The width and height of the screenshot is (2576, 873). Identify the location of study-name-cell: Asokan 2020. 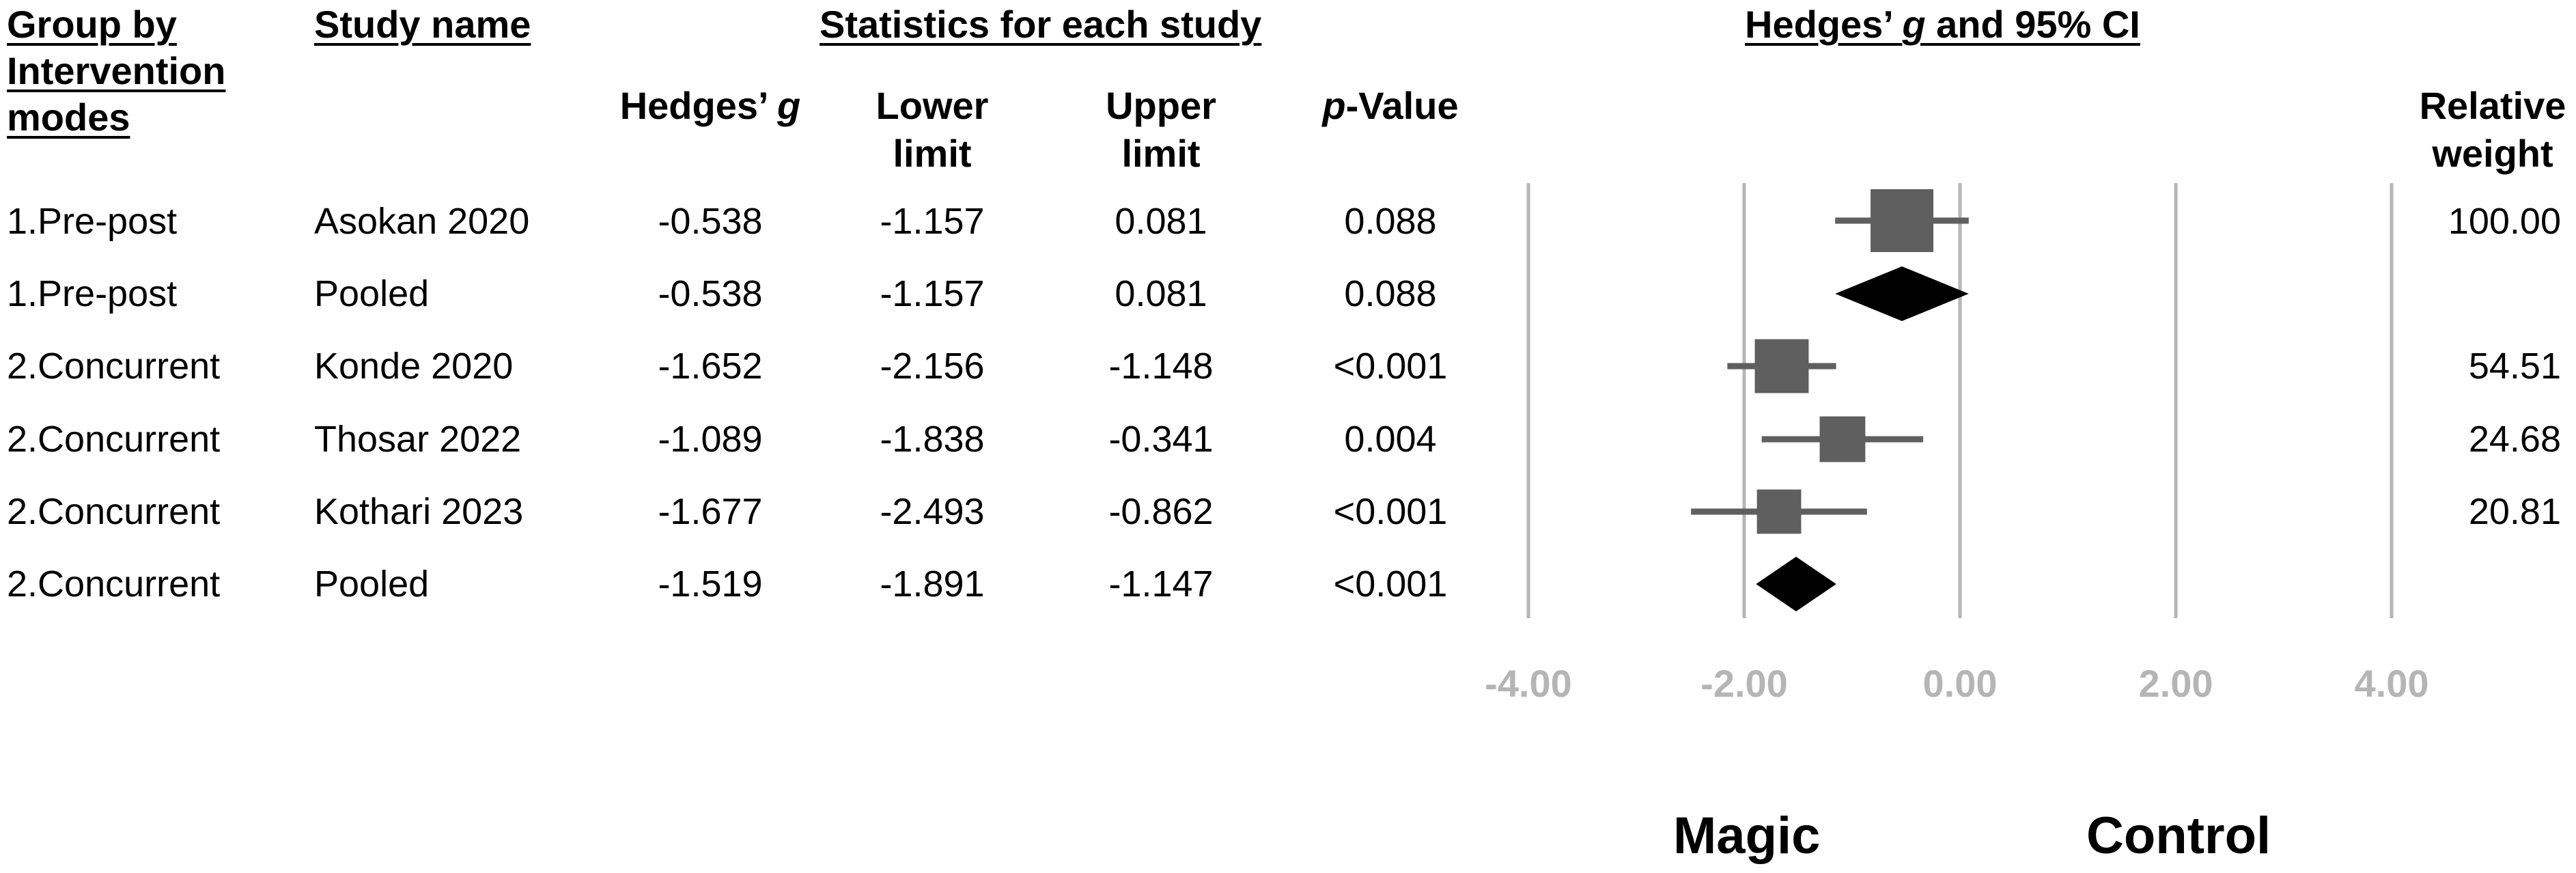
(422, 221).